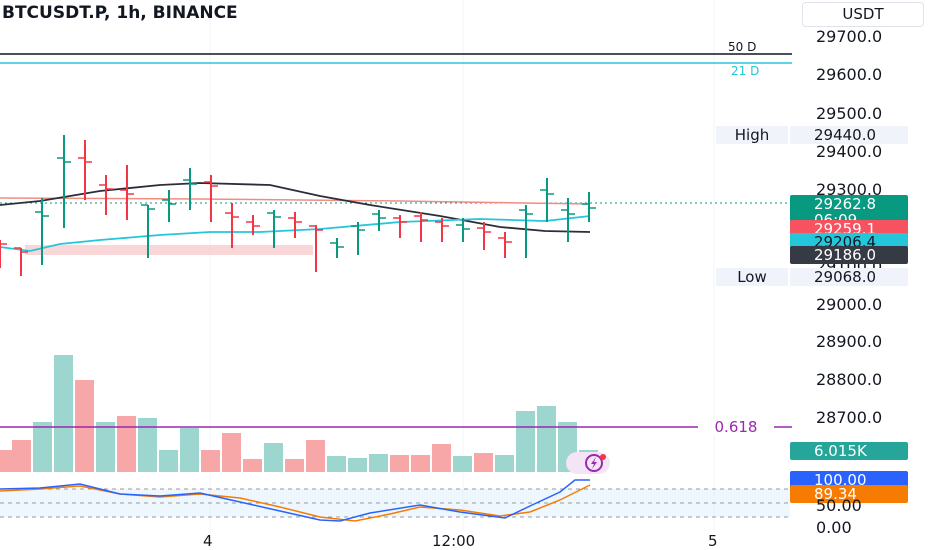 The image size is (932, 550). Describe the element at coordinates (169, 250) in the screenshot. I see `highlight-zone` at that location.